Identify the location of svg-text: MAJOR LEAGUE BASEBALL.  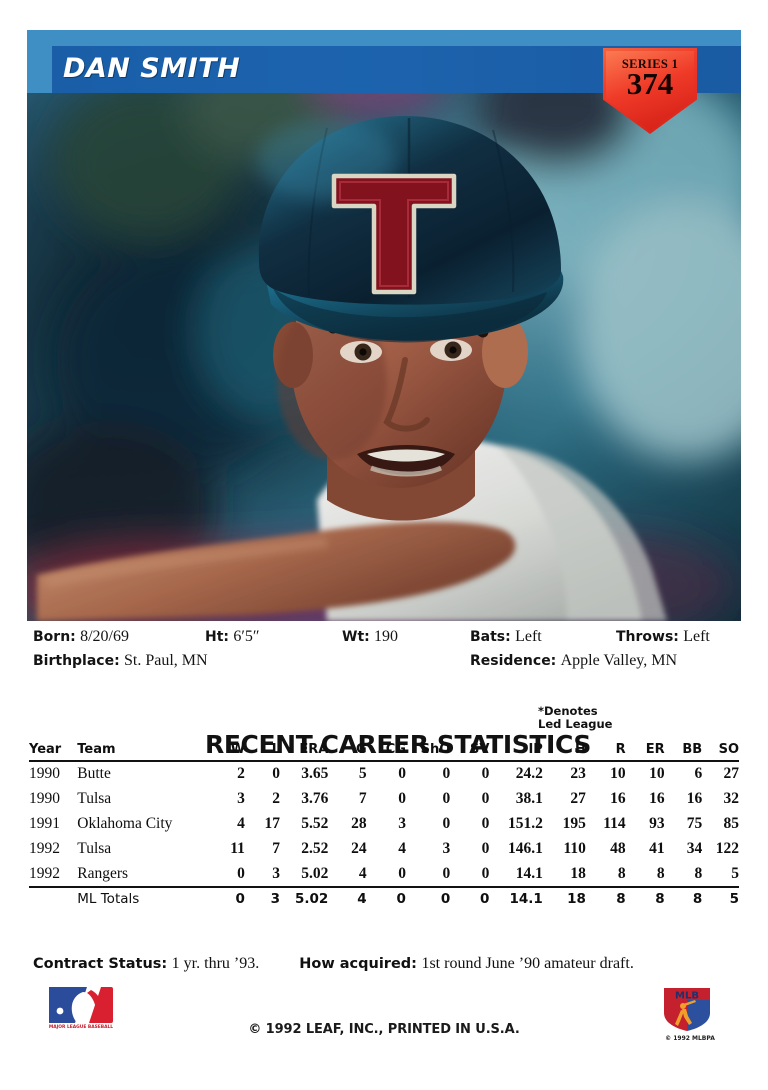
(81, 1027).